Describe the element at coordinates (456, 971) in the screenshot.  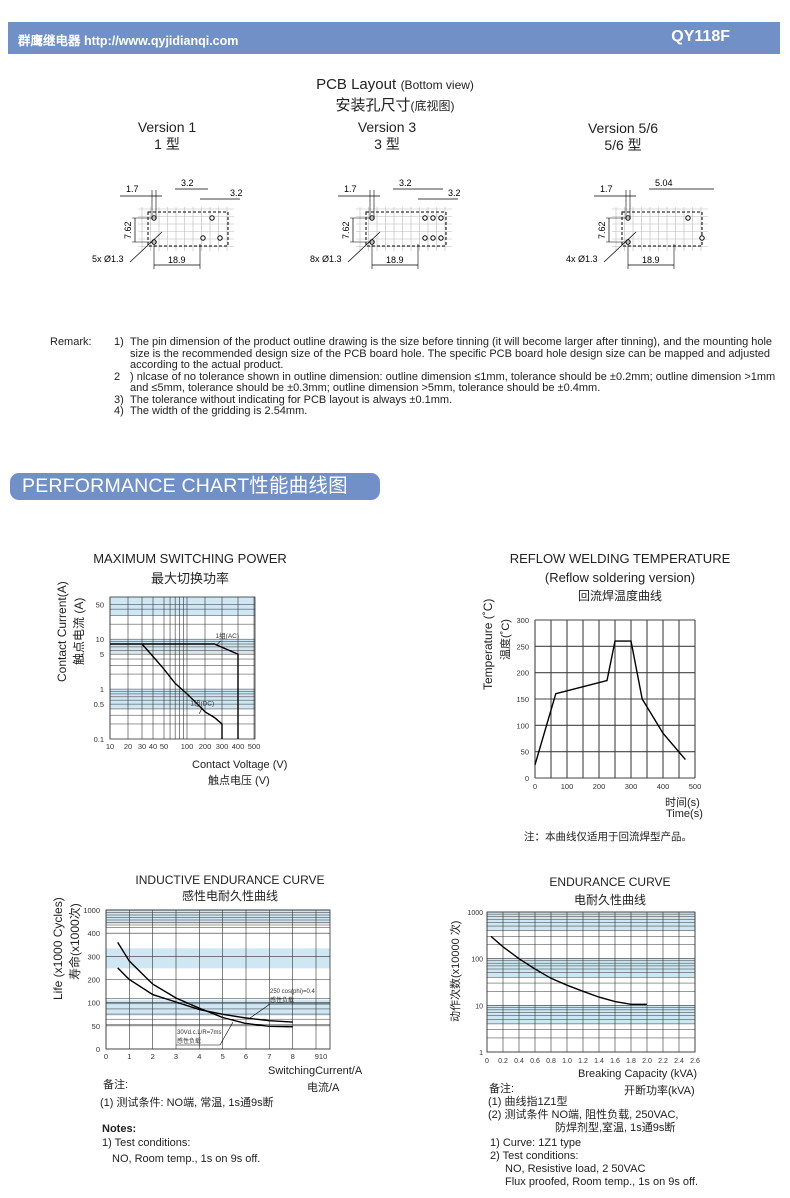
I see `chart4-ylabel-cn: 动作次数(x10000 次)` at that location.